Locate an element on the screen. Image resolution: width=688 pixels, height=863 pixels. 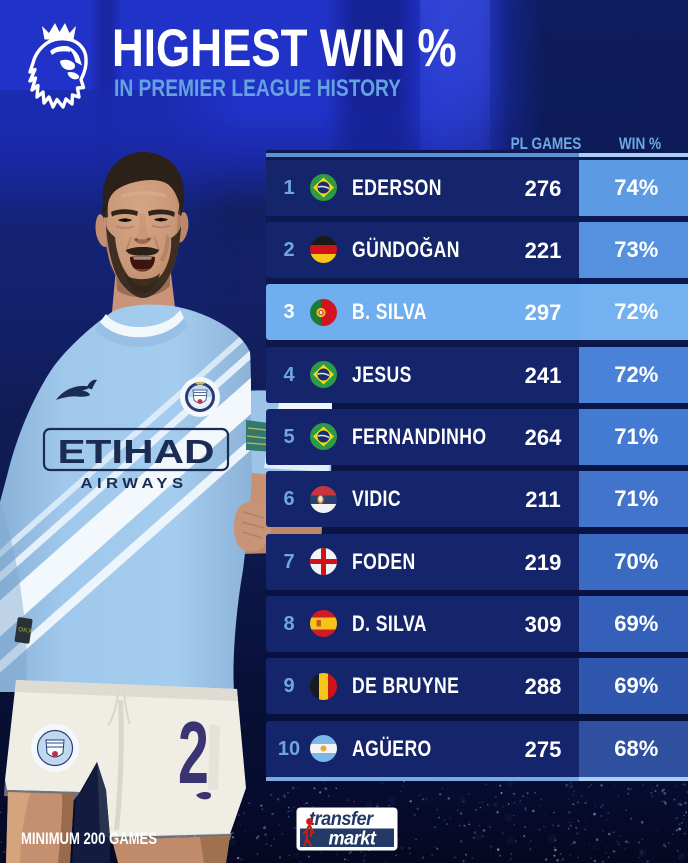
svg-text: transfer is located at coordinates (342, 818).